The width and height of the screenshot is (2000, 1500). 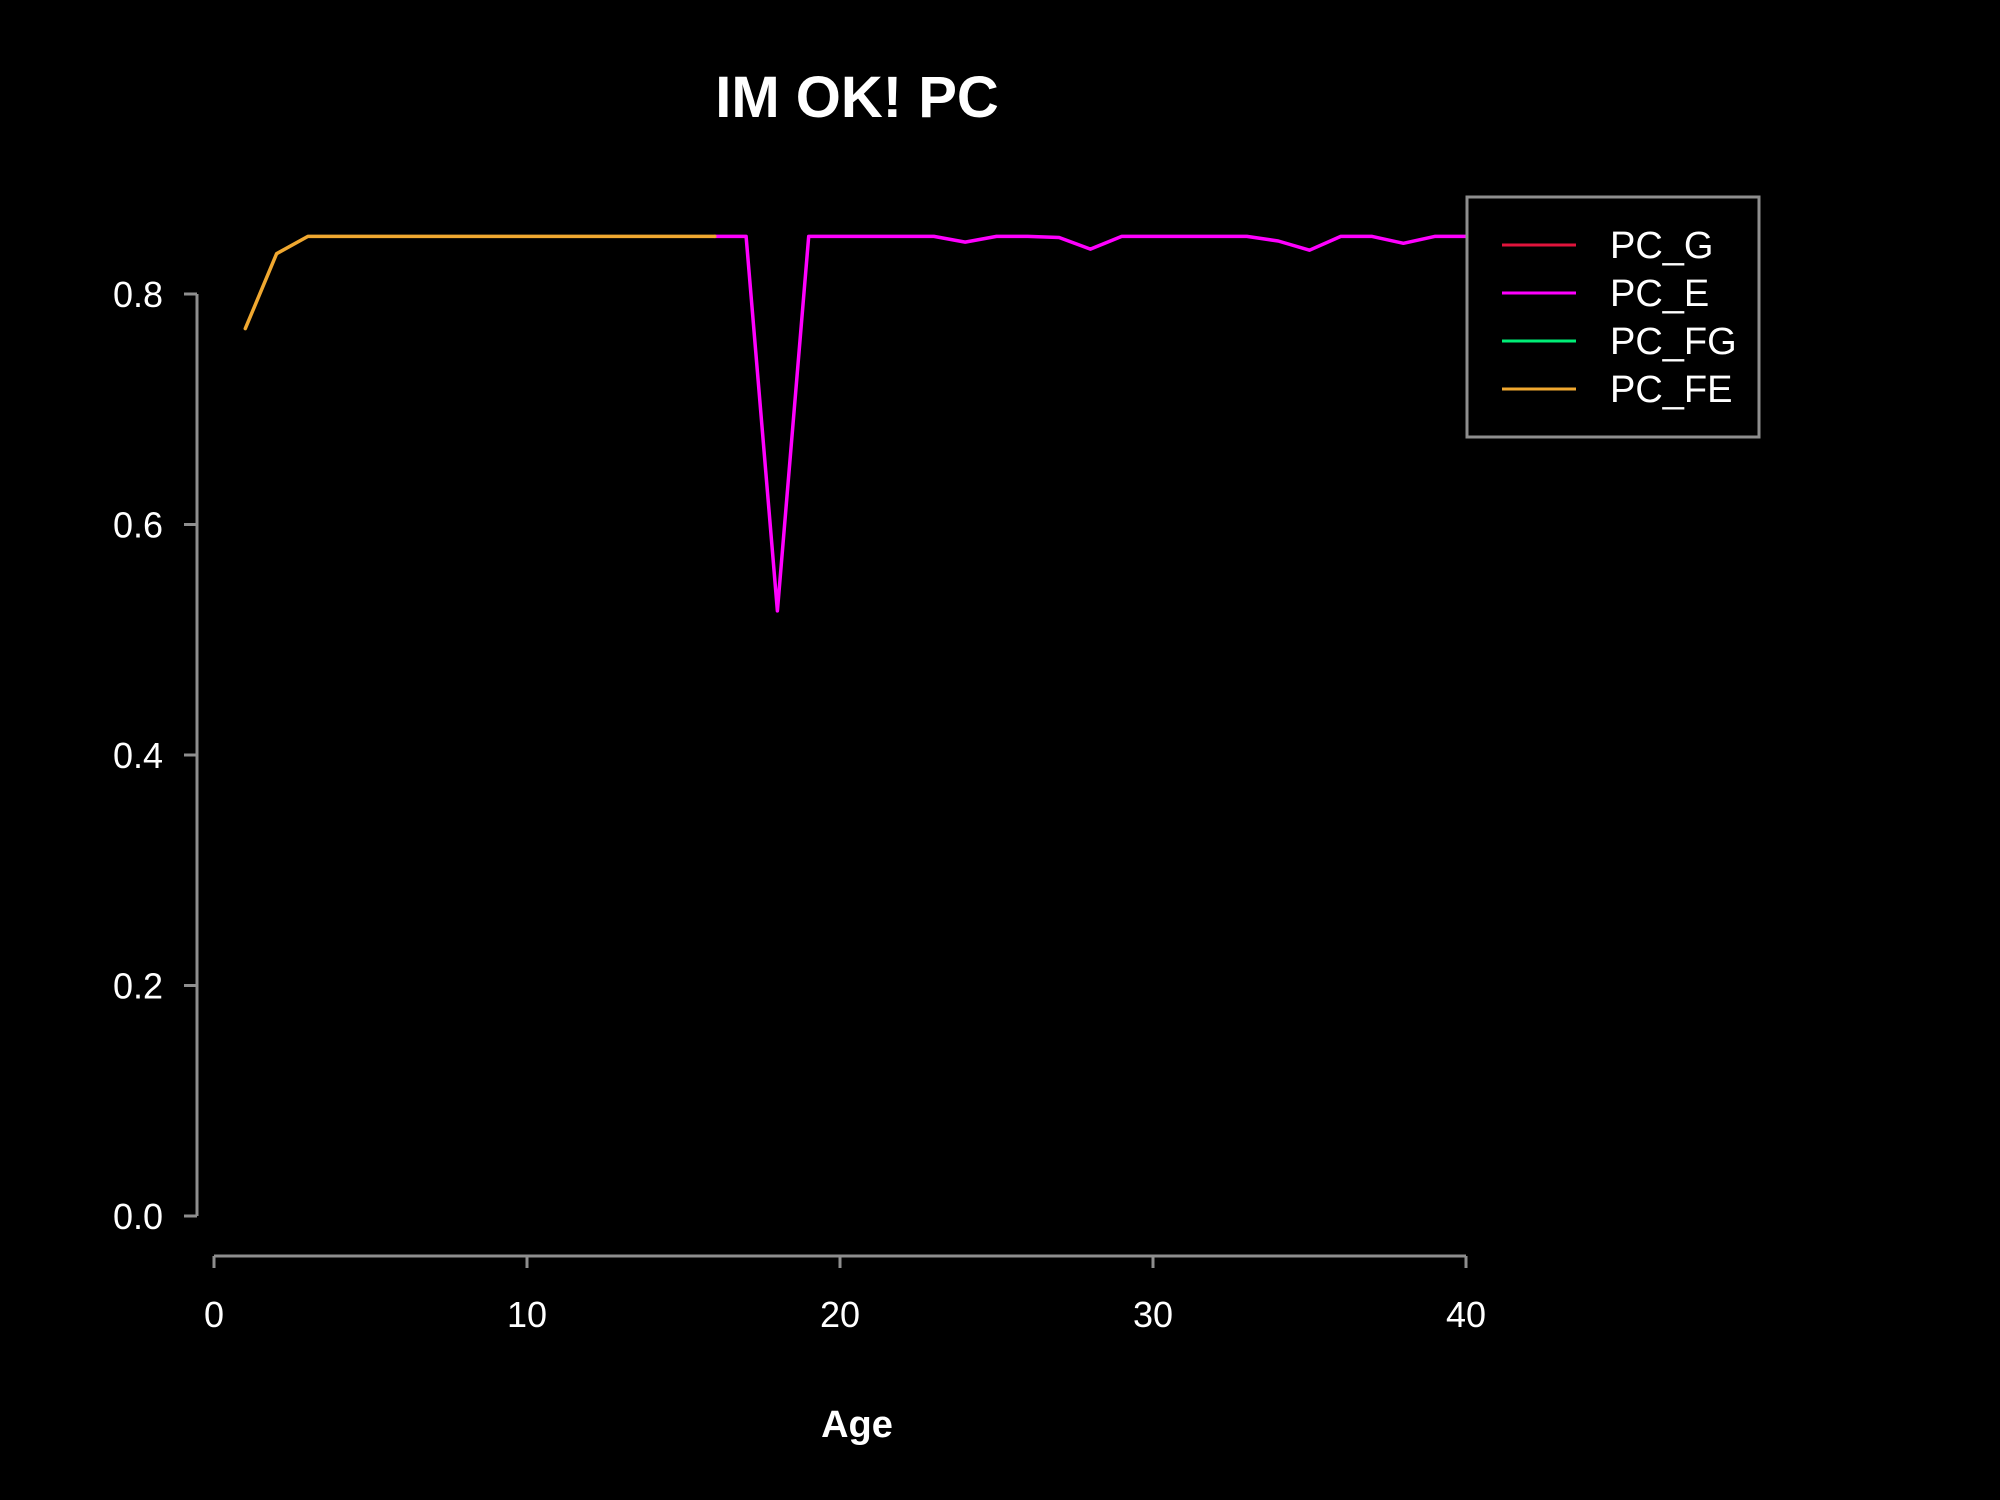 I want to click on y-tick-label: 0.4, so click(x=138, y=755).